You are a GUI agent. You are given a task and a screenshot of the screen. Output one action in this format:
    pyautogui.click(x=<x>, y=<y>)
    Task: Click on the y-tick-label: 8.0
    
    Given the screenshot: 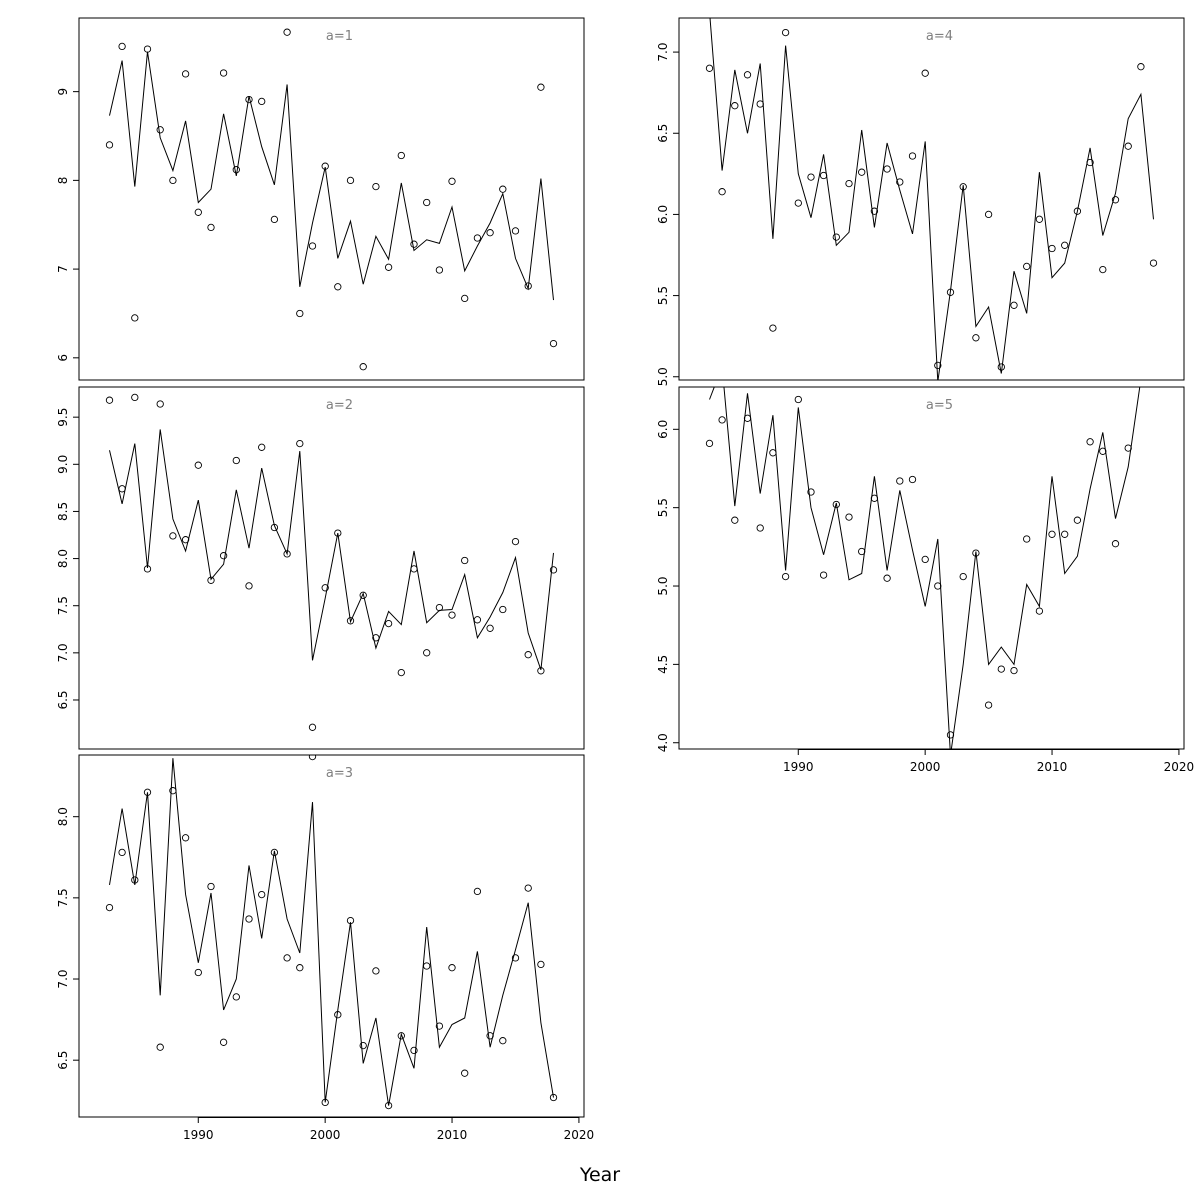 What is the action you would take?
    pyautogui.click(x=63, y=558)
    